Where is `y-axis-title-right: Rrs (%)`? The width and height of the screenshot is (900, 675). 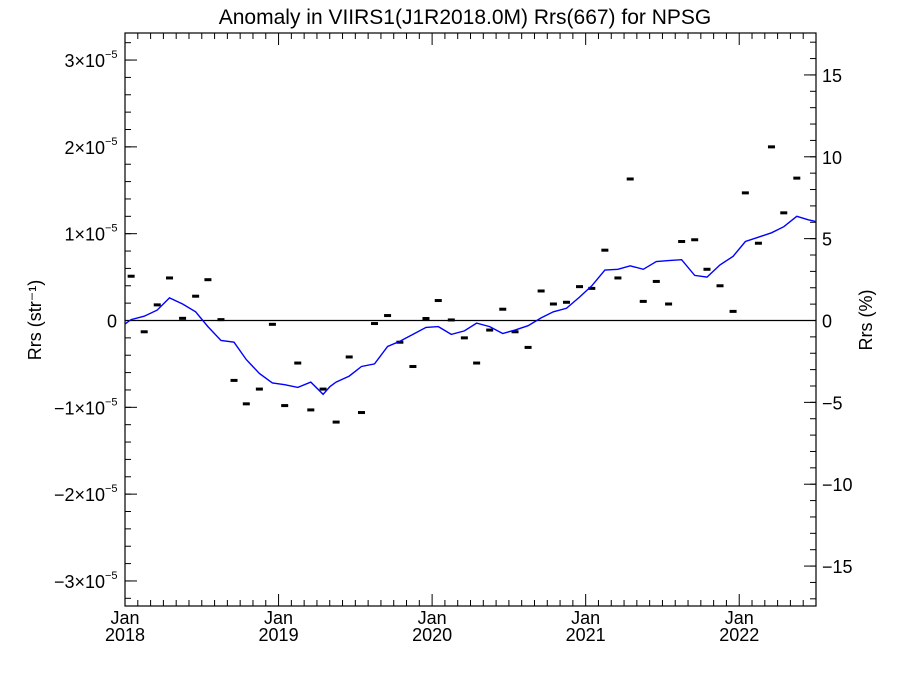
y-axis-title-right: Rrs (%) is located at coordinates (866, 320).